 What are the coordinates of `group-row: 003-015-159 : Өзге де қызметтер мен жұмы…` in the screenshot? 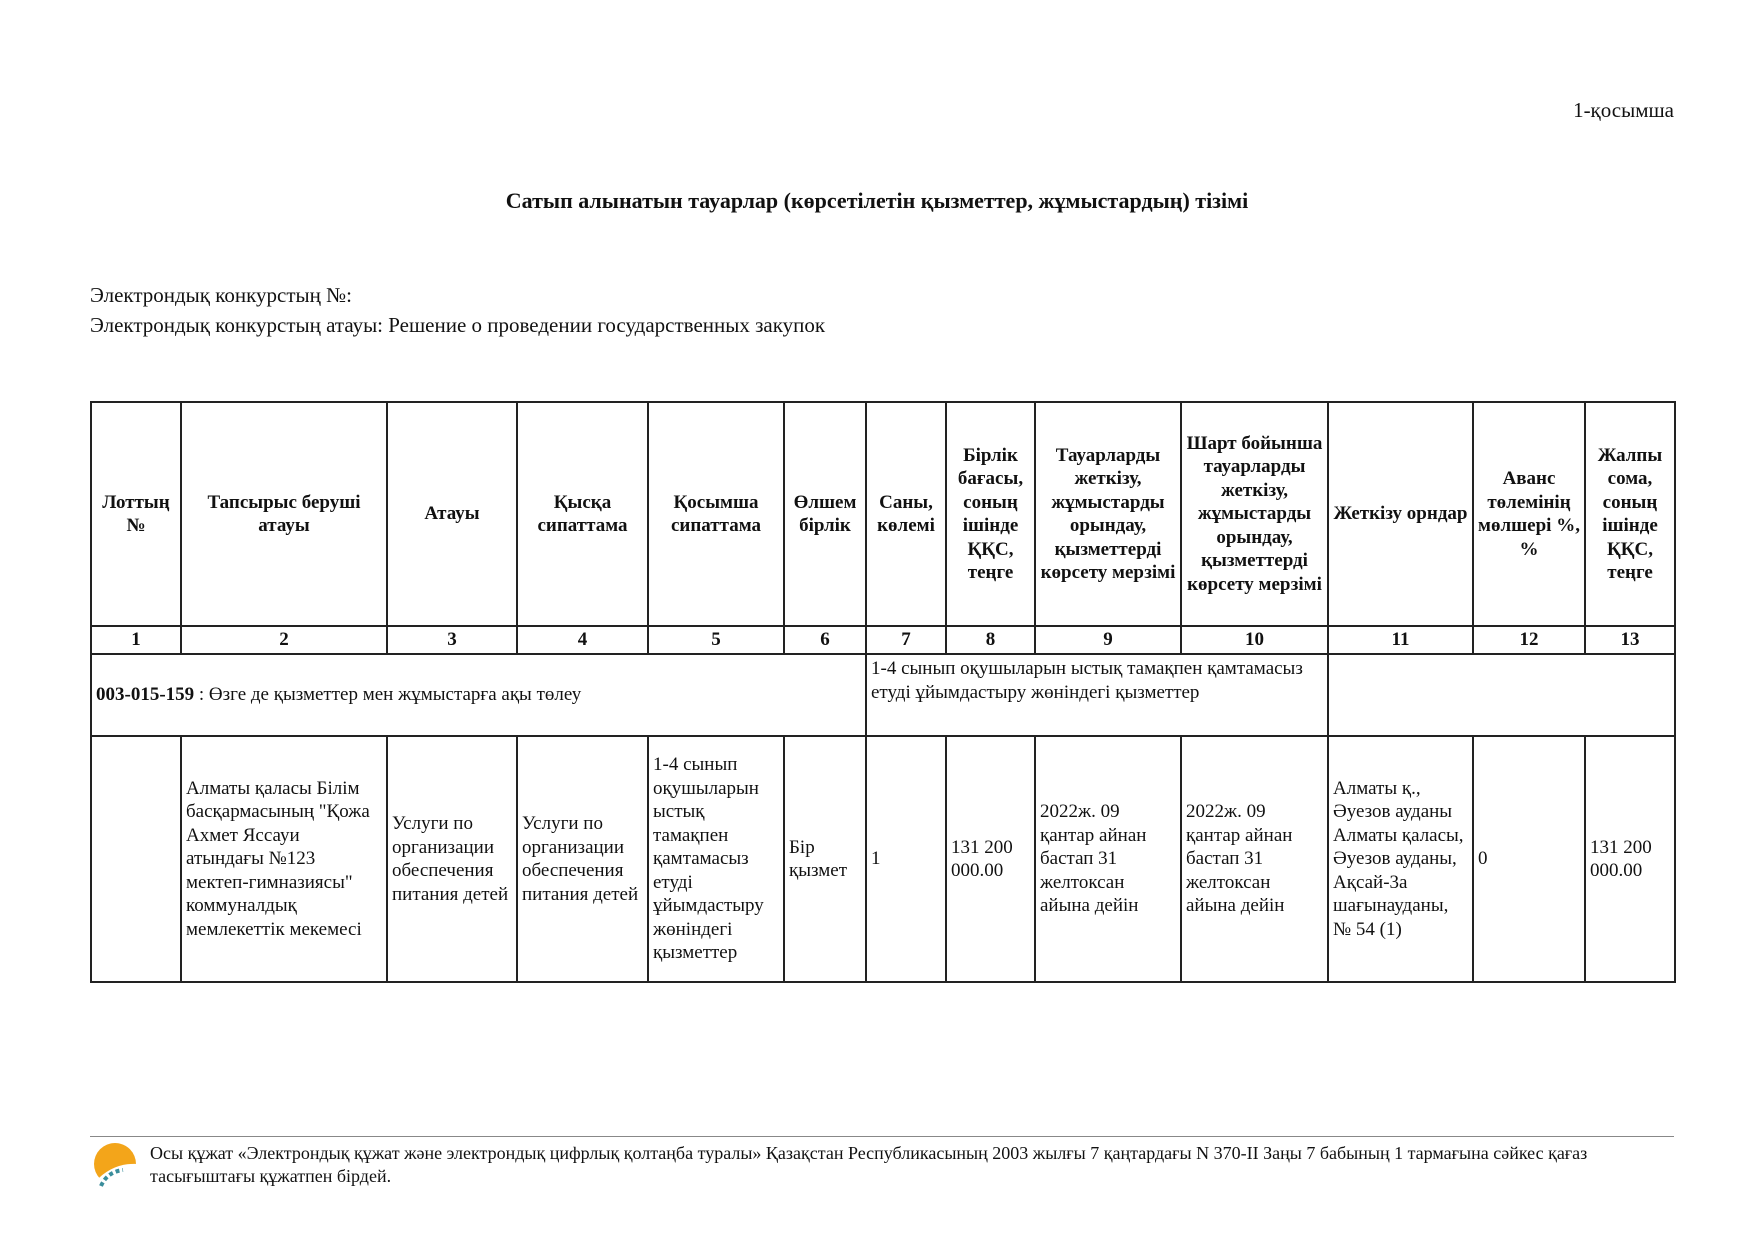 It's located at (883, 695).